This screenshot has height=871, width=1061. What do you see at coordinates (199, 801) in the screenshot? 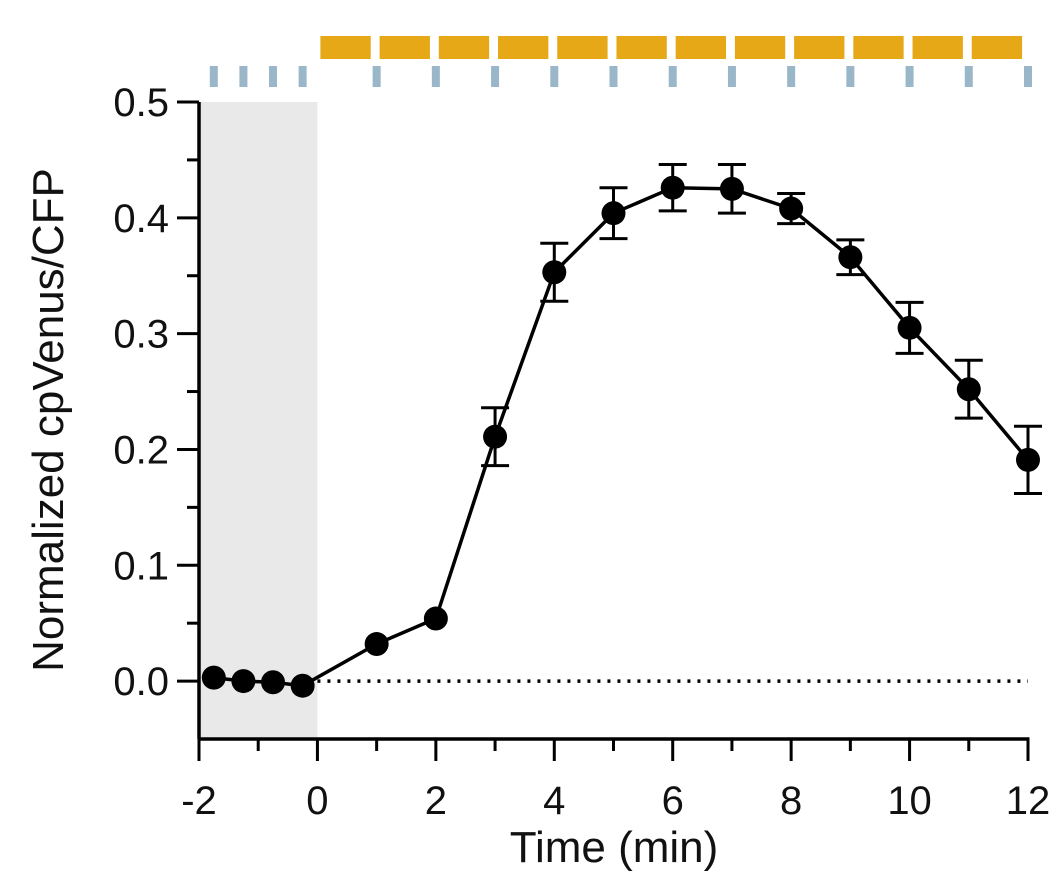
I see `x-tick-label: -2` at bounding box center [199, 801].